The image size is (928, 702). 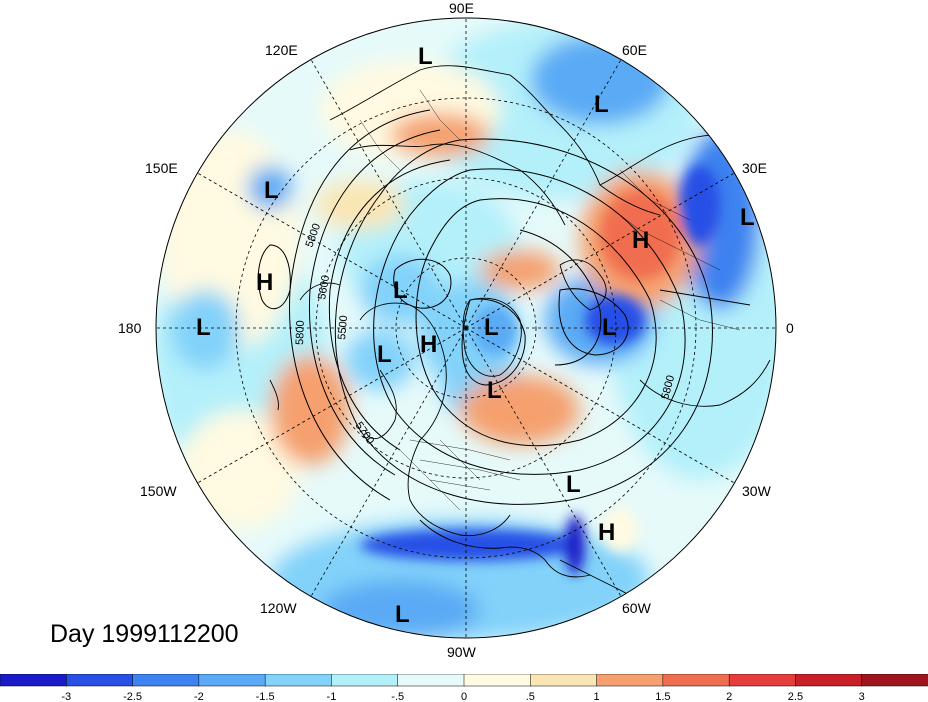 I want to click on lon-label-60e: 60E, so click(x=634, y=50).